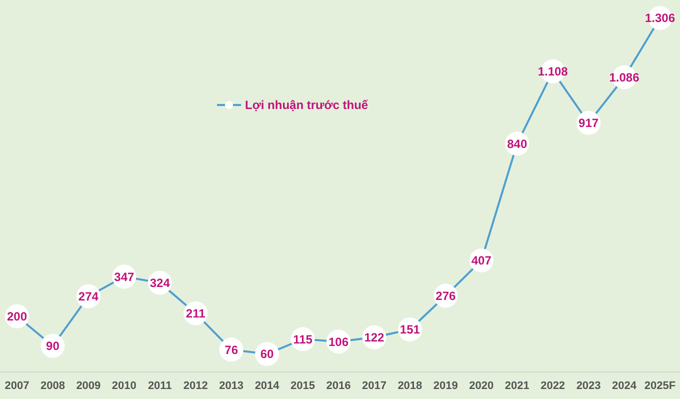 The height and width of the screenshot is (399, 680). What do you see at coordinates (481, 386) in the screenshot?
I see `x-tick-label: 2020` at bounding box center [481, 386].